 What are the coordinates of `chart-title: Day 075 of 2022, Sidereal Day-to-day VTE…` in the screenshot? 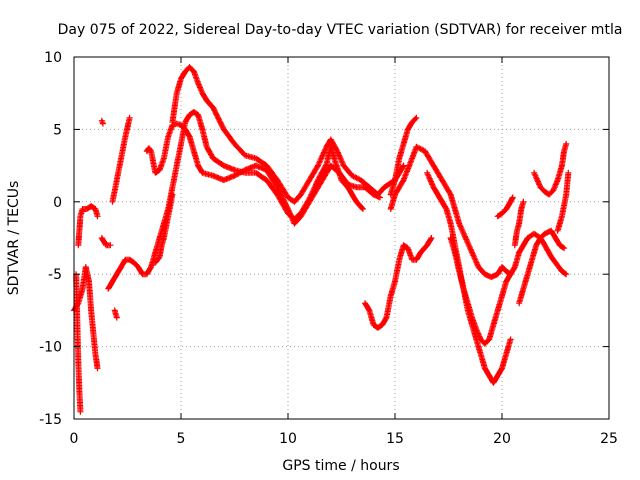 It's located at (340, 30).